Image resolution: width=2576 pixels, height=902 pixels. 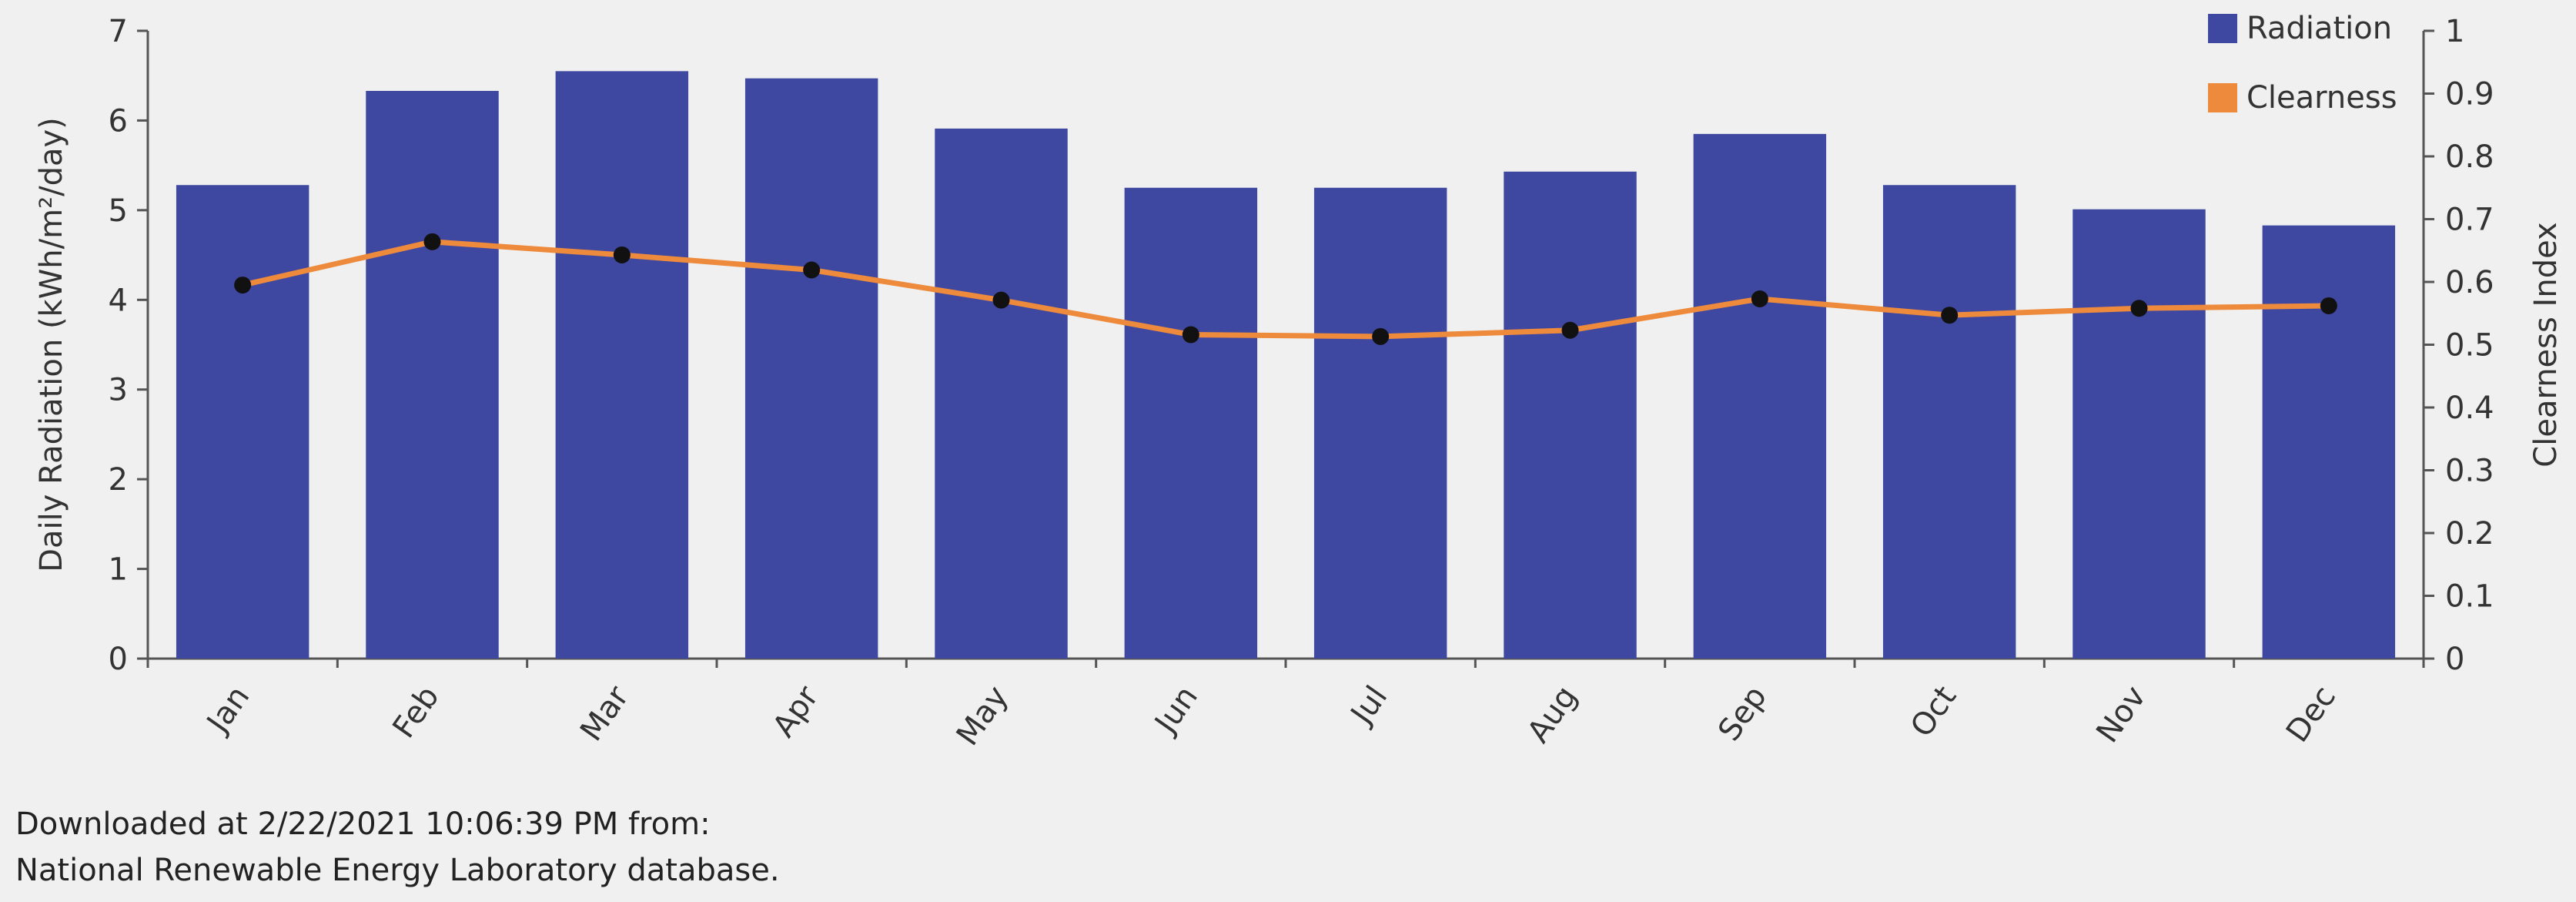 What do you see at coordinates (1380, 423) in the screenshot?
I see `radiation-bar-jul` at bounding box center [1380, 423].